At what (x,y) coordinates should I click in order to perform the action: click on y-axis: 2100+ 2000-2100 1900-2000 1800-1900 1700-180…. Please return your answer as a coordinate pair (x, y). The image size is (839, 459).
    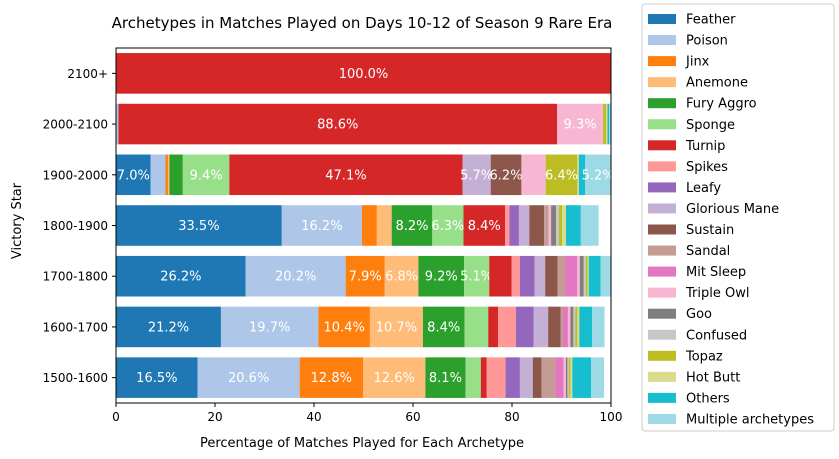
    Looking at the image, I should click on (79, 226).